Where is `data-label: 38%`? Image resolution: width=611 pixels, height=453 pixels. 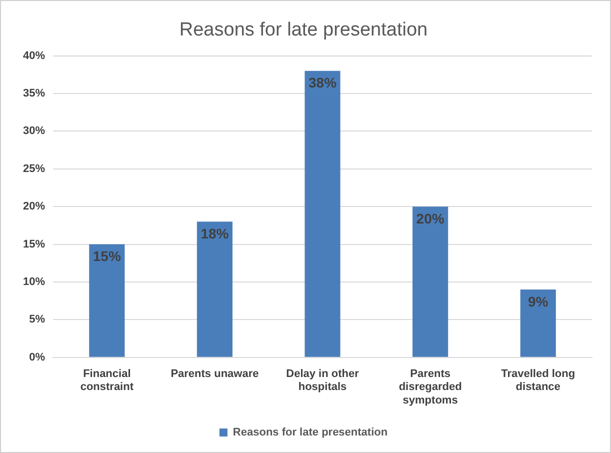 data-label: 38% is located at coordinates (323, 82).